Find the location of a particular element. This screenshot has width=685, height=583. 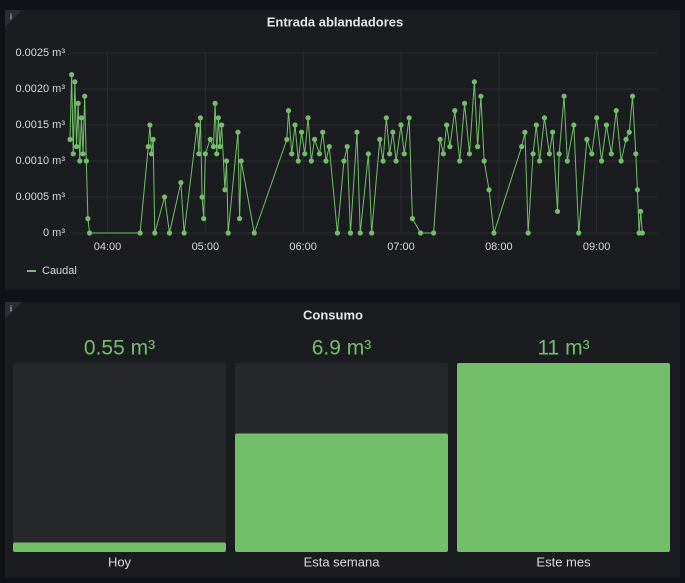

category-label: Hoy is located at coordinates (120, 561).